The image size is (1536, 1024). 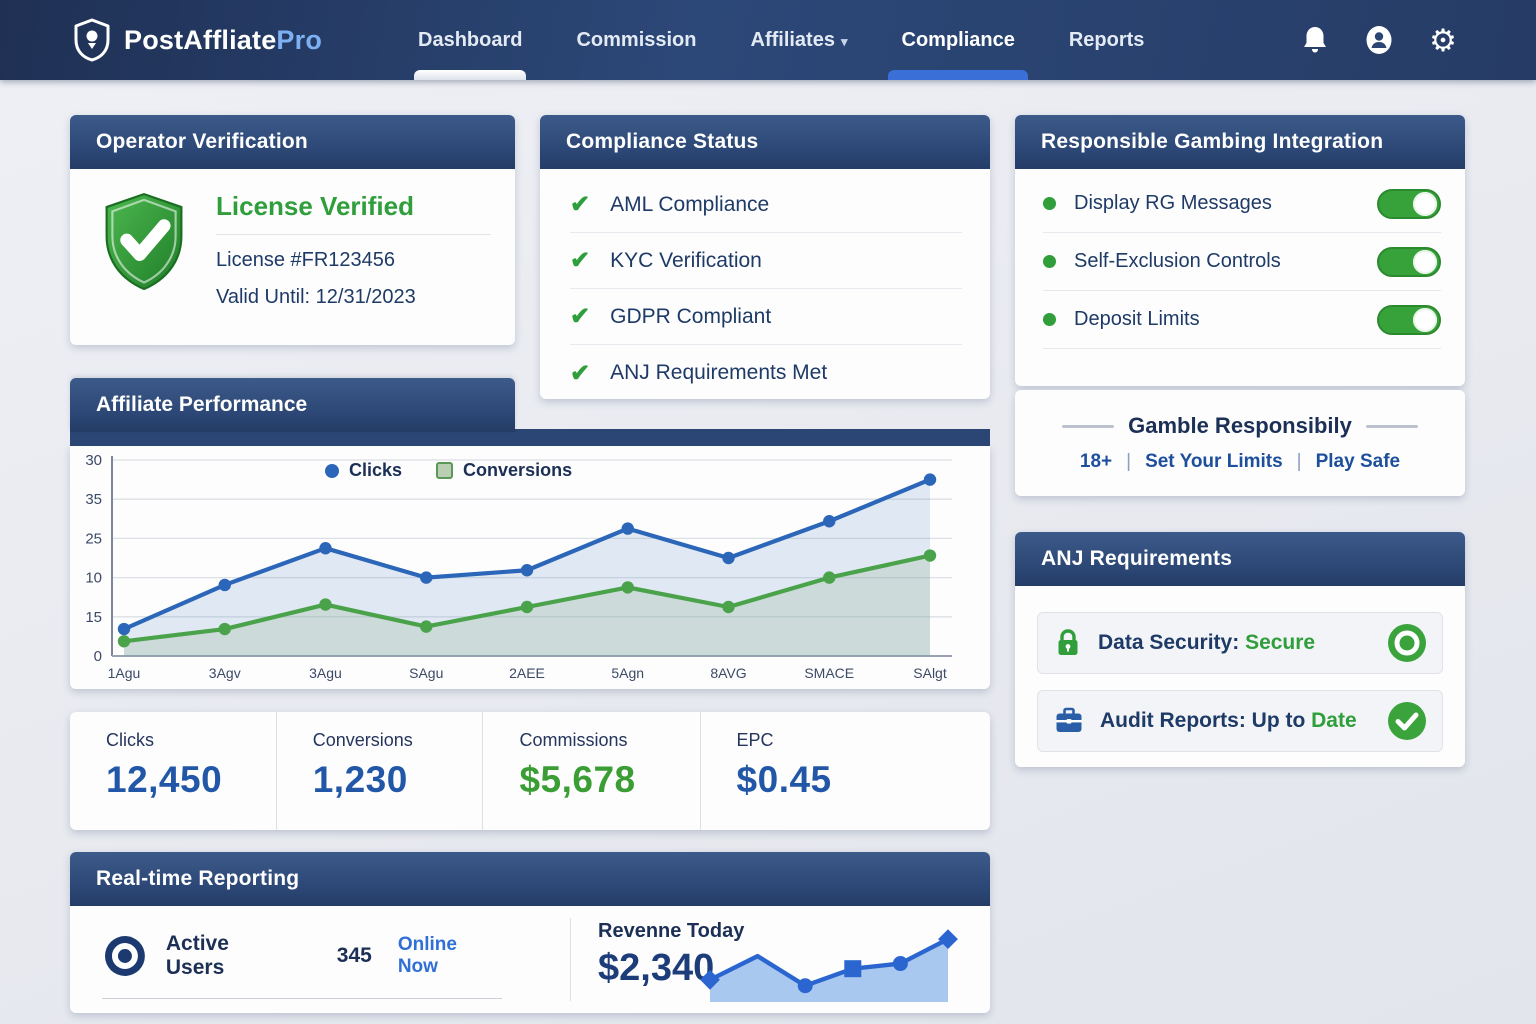 What do you see at coordinates (197, 955) in the screenshot?
I see `active-users-label: Active Users` at bounding box center [197, 955].